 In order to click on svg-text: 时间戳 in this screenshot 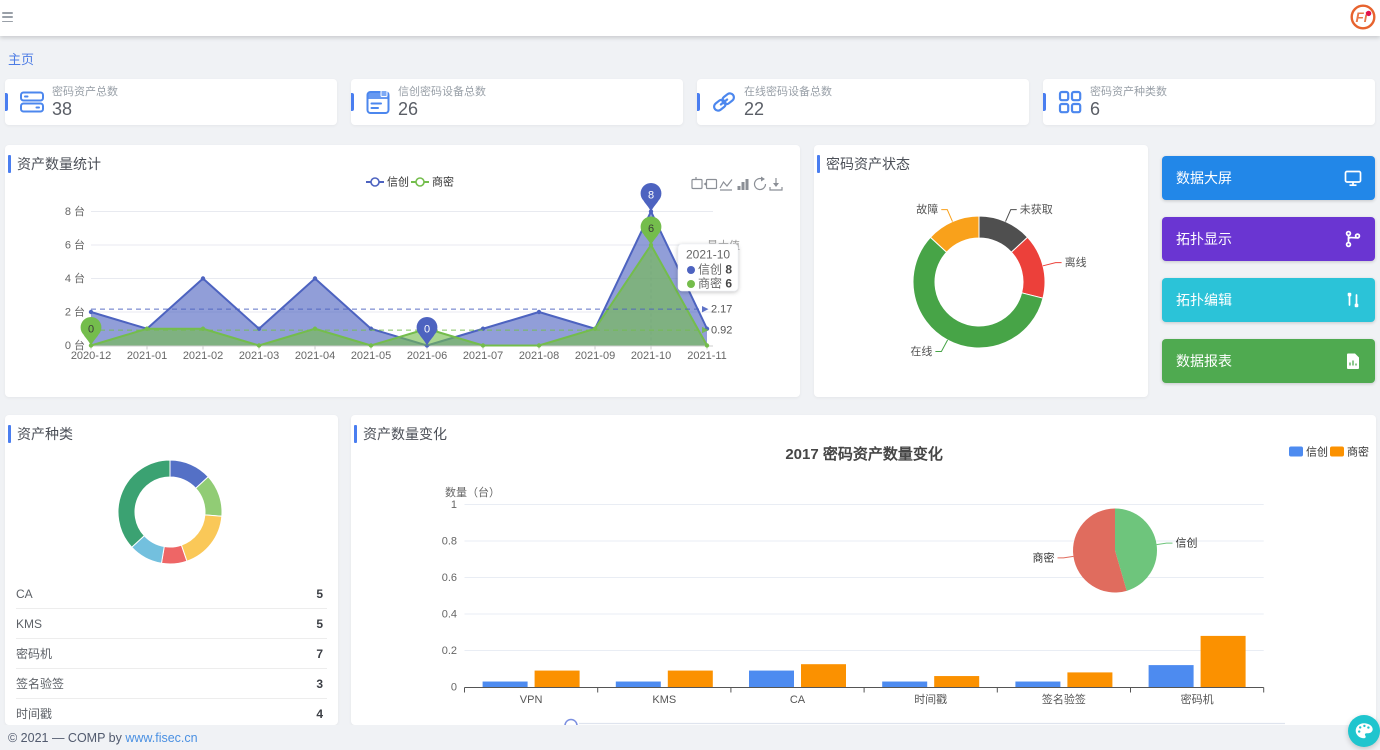, I will do `click(930, 699)`.